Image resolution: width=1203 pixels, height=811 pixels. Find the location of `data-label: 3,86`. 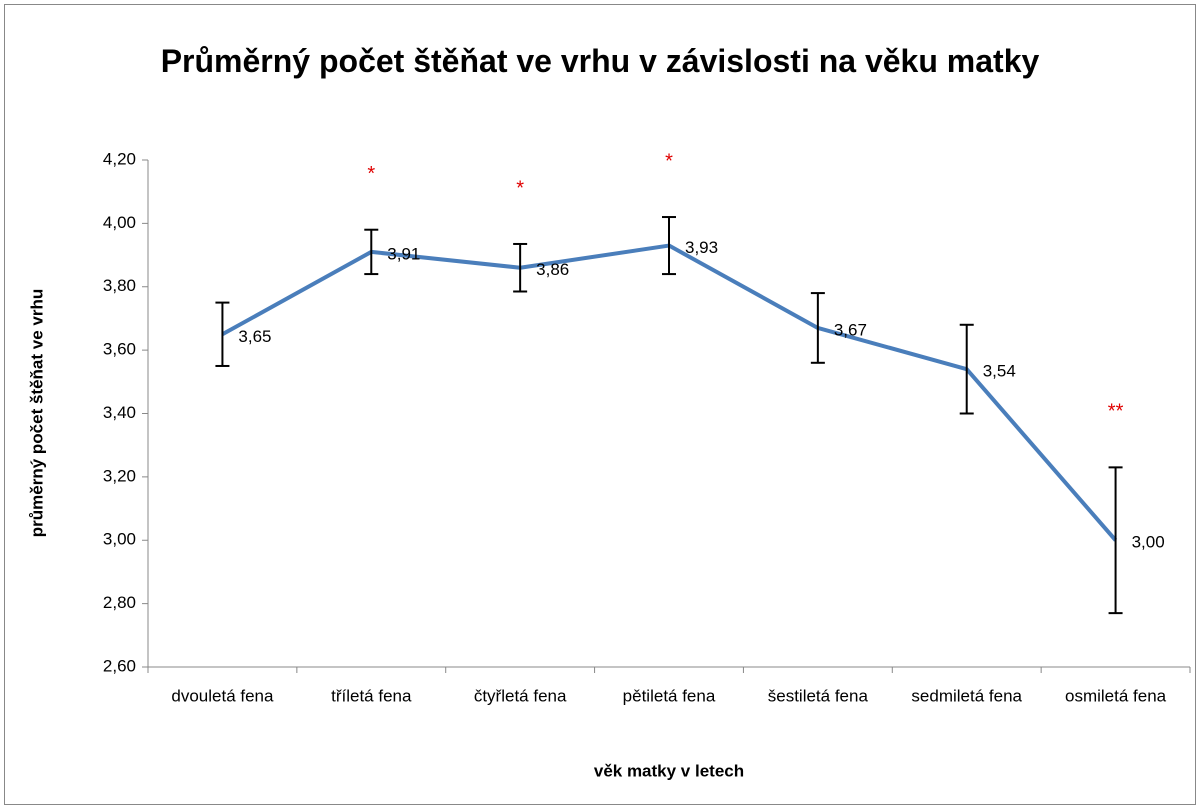

data-label: 3,86 is located at coordinates (552, 269).